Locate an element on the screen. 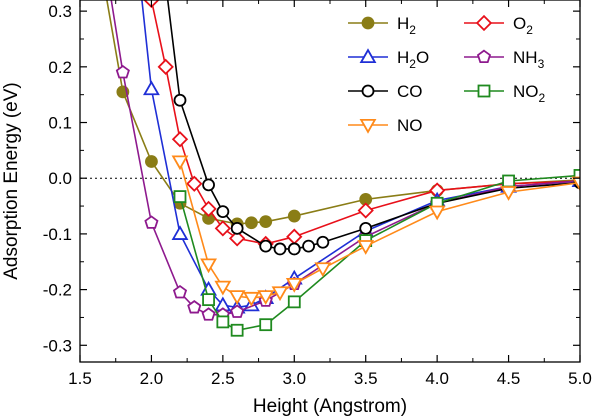 This screenshot has height=419, width=600. legend-label: CO is located at coordinates (410, 91).